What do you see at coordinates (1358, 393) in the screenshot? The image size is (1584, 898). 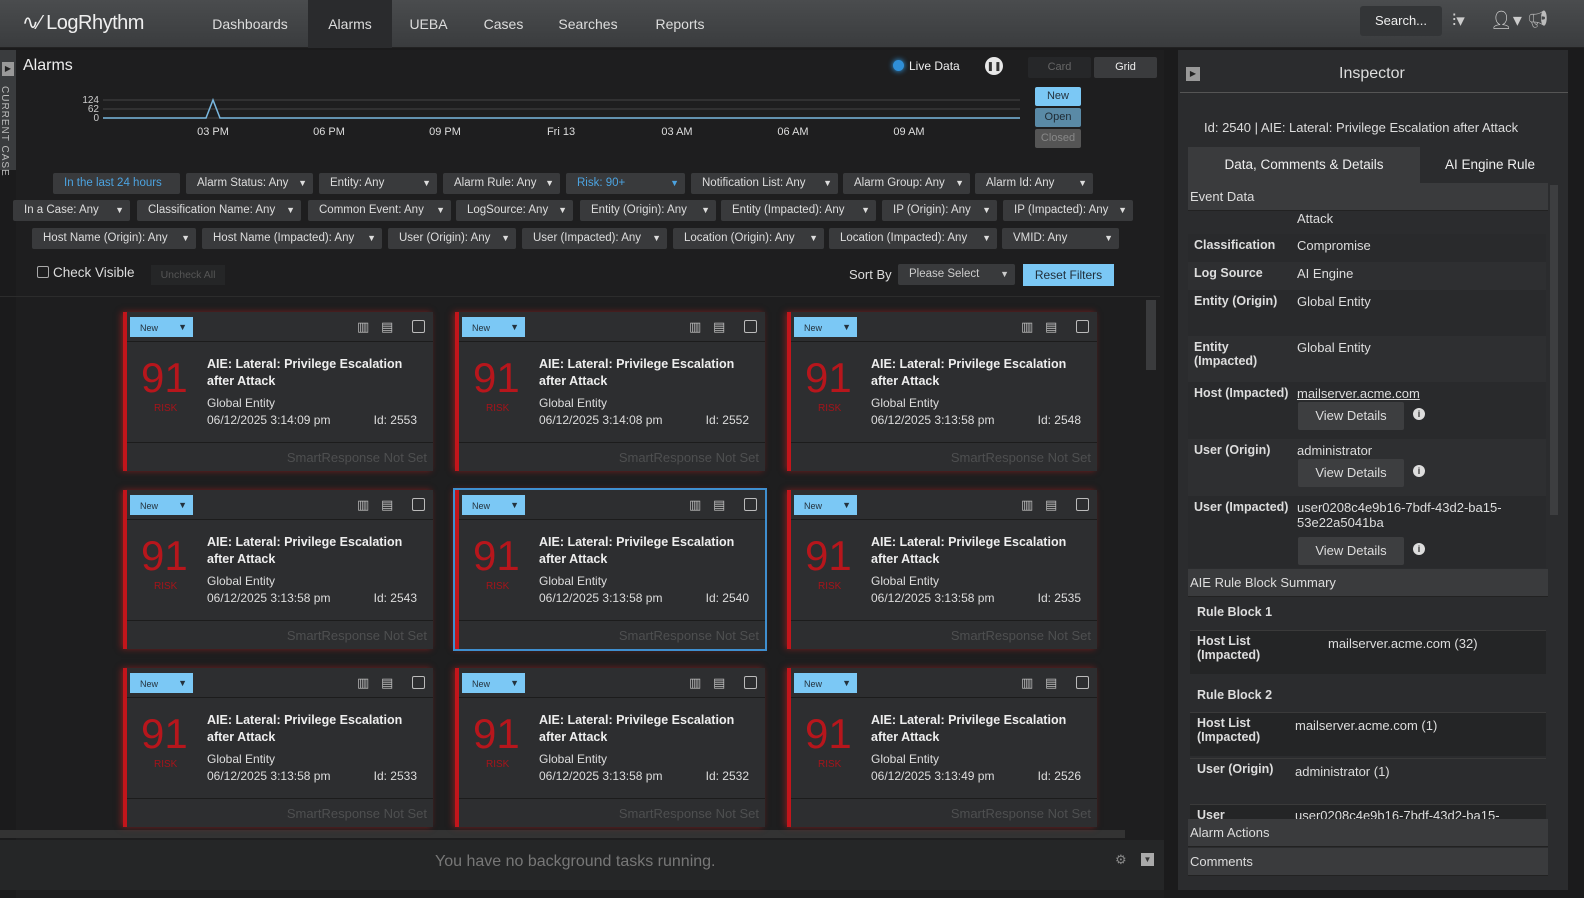 I see `field-value: mailserver.acme.com` at bounding box center [1358, 393].